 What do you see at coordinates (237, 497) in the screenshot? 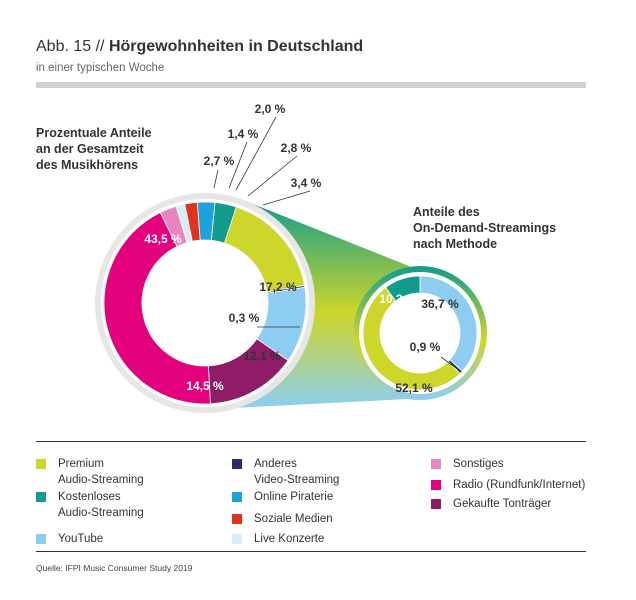
I see `legend-swatch-piraterie` at bounding box center [237, 497].